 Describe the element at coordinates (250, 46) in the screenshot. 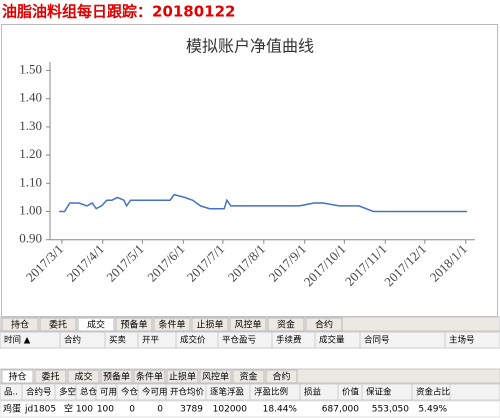

I see `chart-title: 模拟账户净值曲线` at that location.